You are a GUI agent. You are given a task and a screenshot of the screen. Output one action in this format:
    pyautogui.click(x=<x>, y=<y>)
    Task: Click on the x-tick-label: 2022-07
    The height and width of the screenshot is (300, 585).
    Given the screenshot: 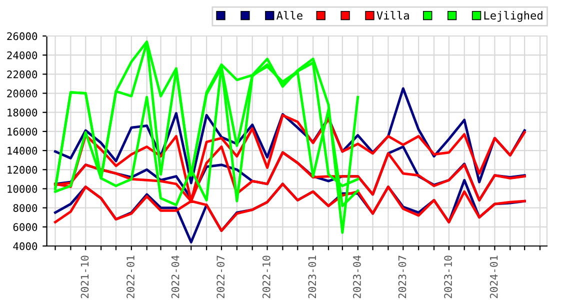 What is the action you would take?
    pyautogui.click(x=220, y=277)
    